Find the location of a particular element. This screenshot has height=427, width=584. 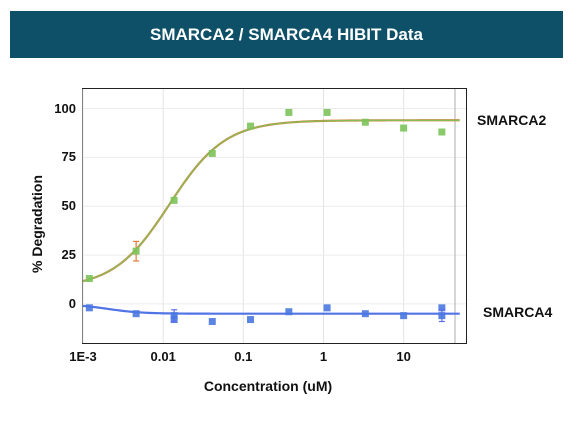

chart-title-banner: SMARCA2 / SMARCA4 HIBIT Data is located at coordinates (286, 34).